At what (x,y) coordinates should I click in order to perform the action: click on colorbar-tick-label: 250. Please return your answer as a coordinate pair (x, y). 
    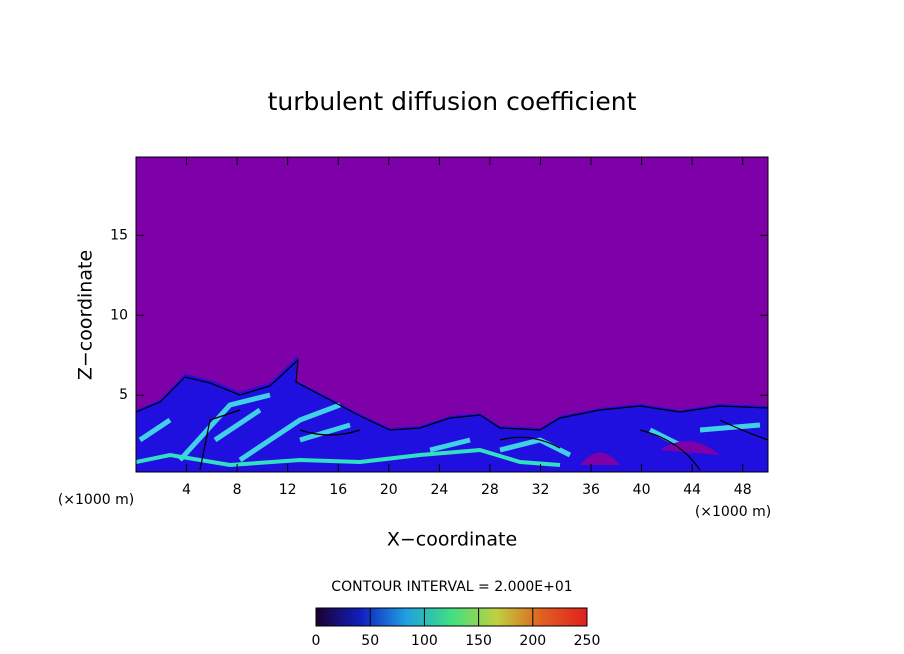
    Looking at the image, I should click on (587, 641).